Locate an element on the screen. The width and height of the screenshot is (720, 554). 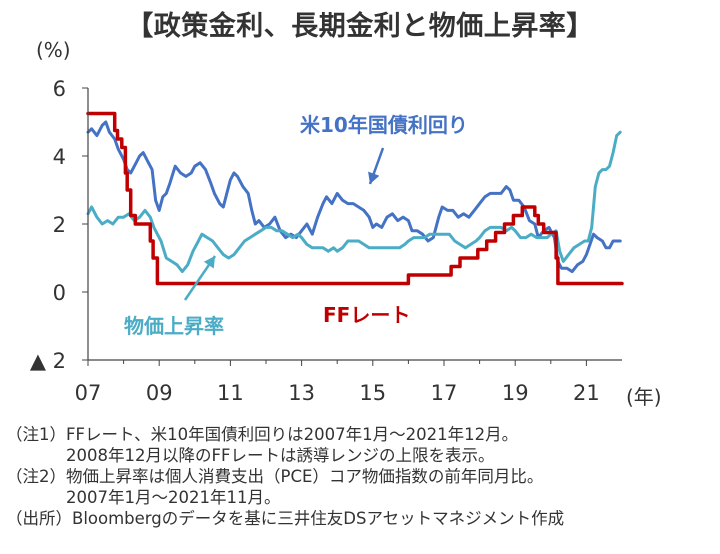
source-label: （出所） is located at coordinates (39, 518).